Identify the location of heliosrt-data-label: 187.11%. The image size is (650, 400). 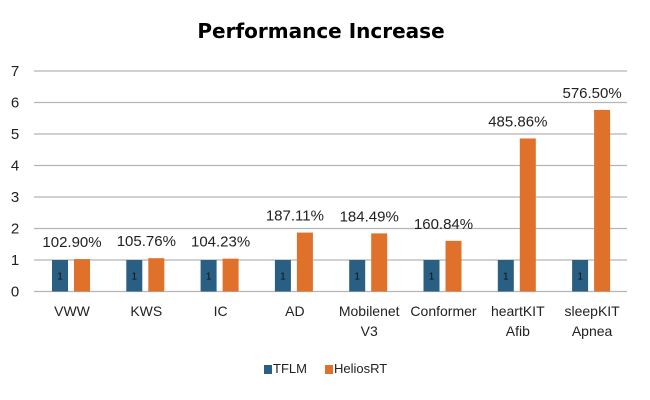
(295, 216).